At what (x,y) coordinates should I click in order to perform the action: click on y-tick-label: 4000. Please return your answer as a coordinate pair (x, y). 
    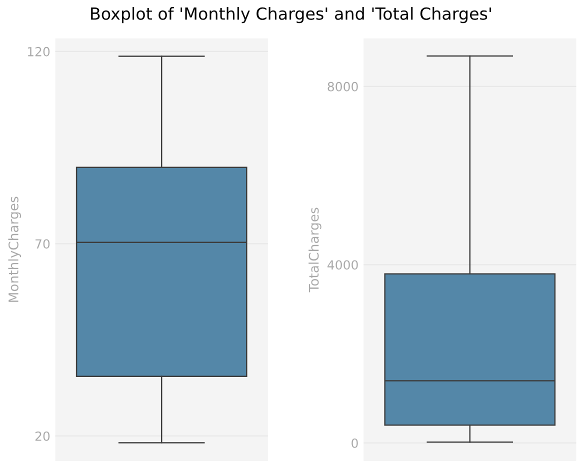
    Looking at the image, I should click on (343, 265).